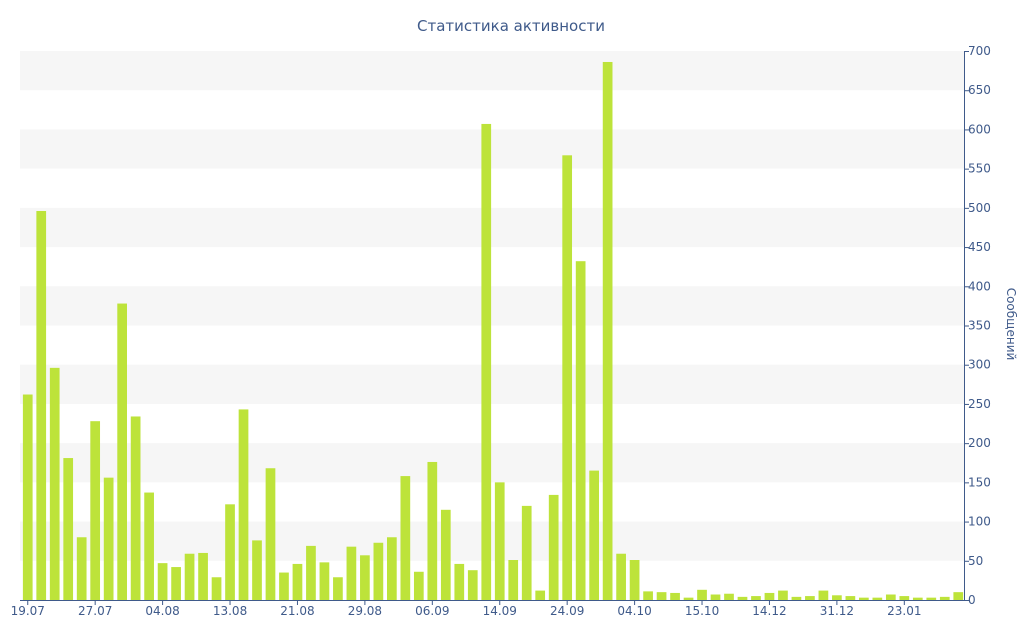 The image size is (1024, 640). What do you see at coordinates (365, 611) in the screenshot?
I see `x-tick-label: 29.08` at bounding box center [365, 611].